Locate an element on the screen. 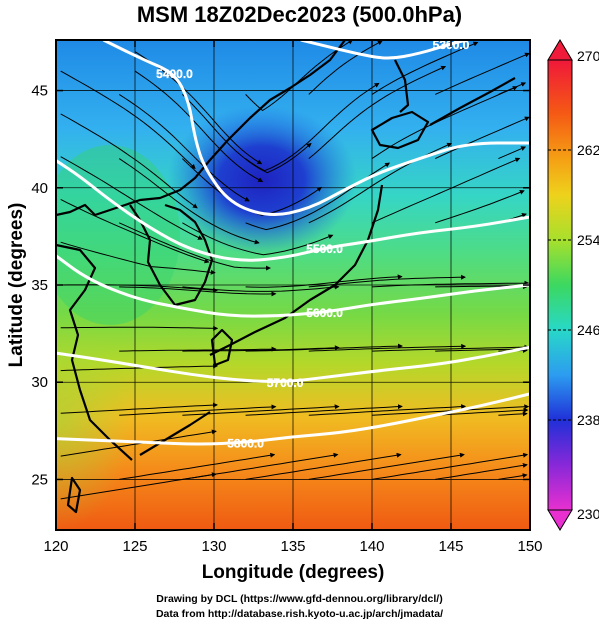  coast-china-east is located at coordinates (94, 352).